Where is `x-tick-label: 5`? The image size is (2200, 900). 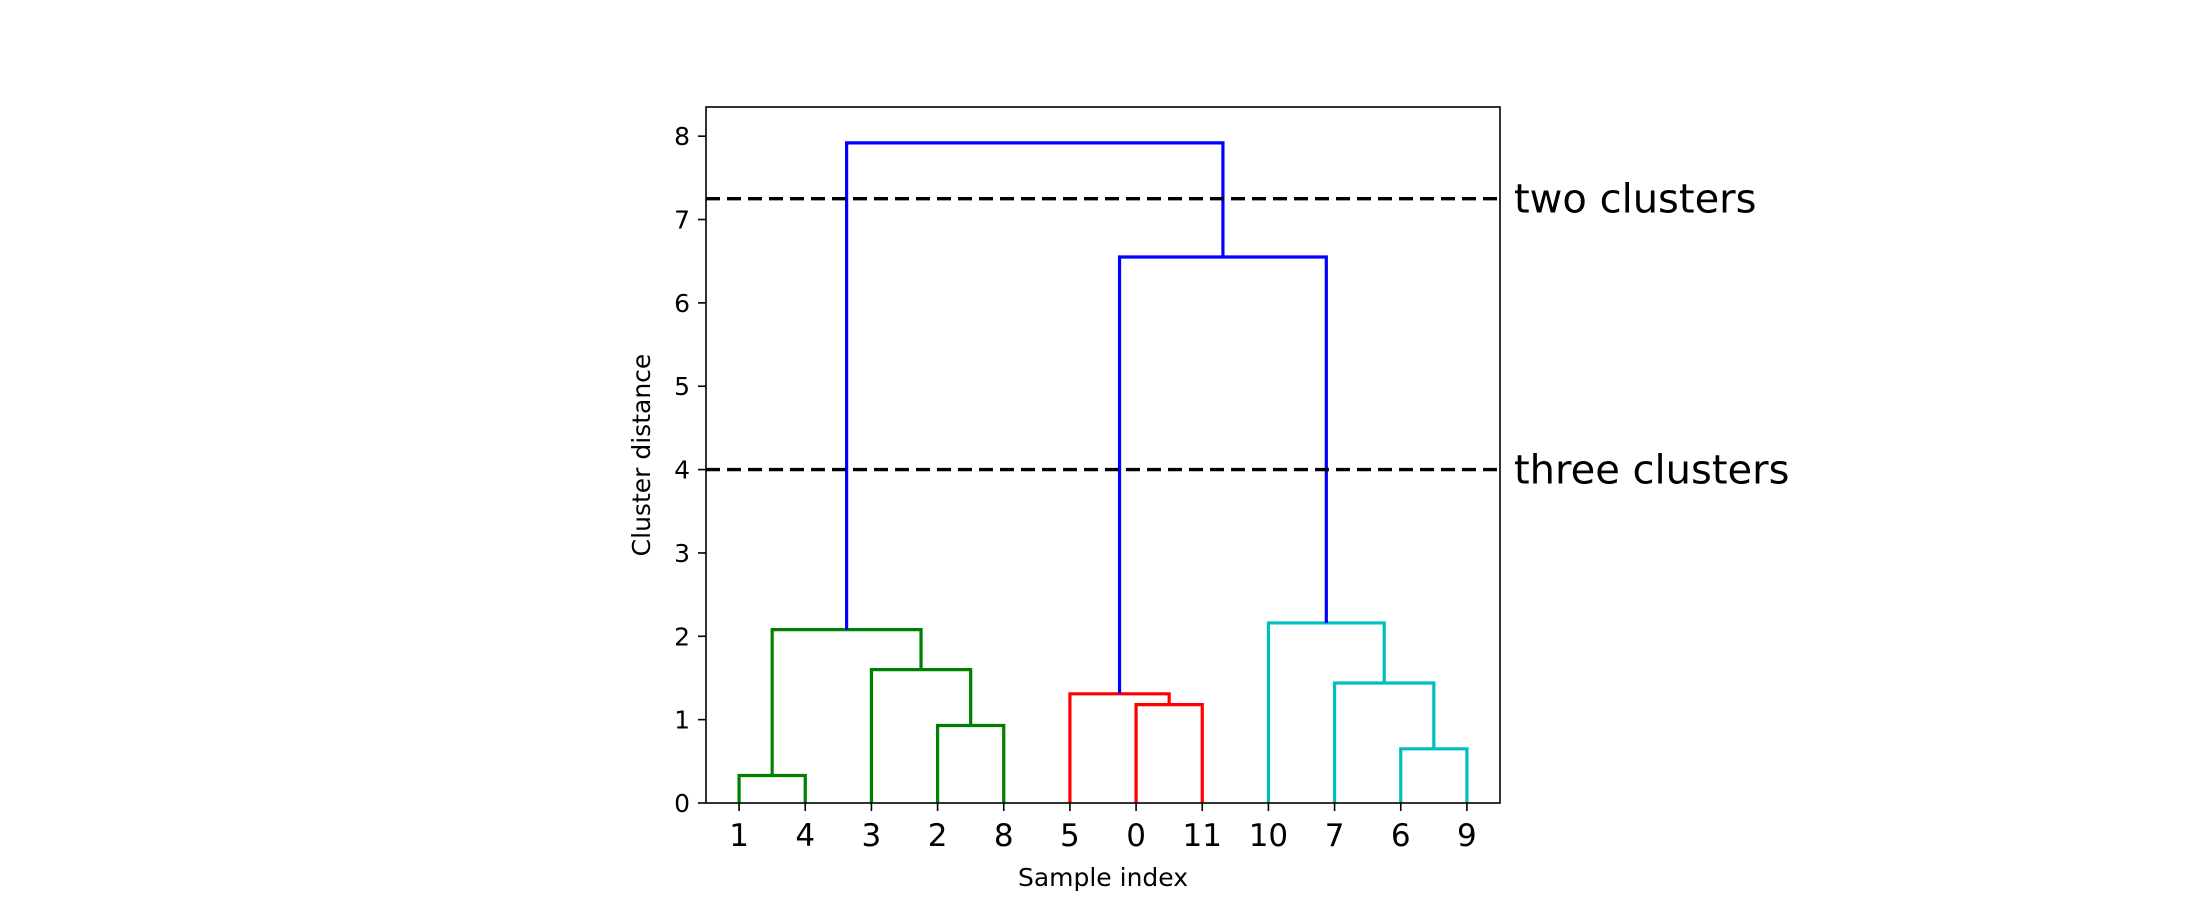 x-tick-label: 5 is located at coordinates (1070, 836).